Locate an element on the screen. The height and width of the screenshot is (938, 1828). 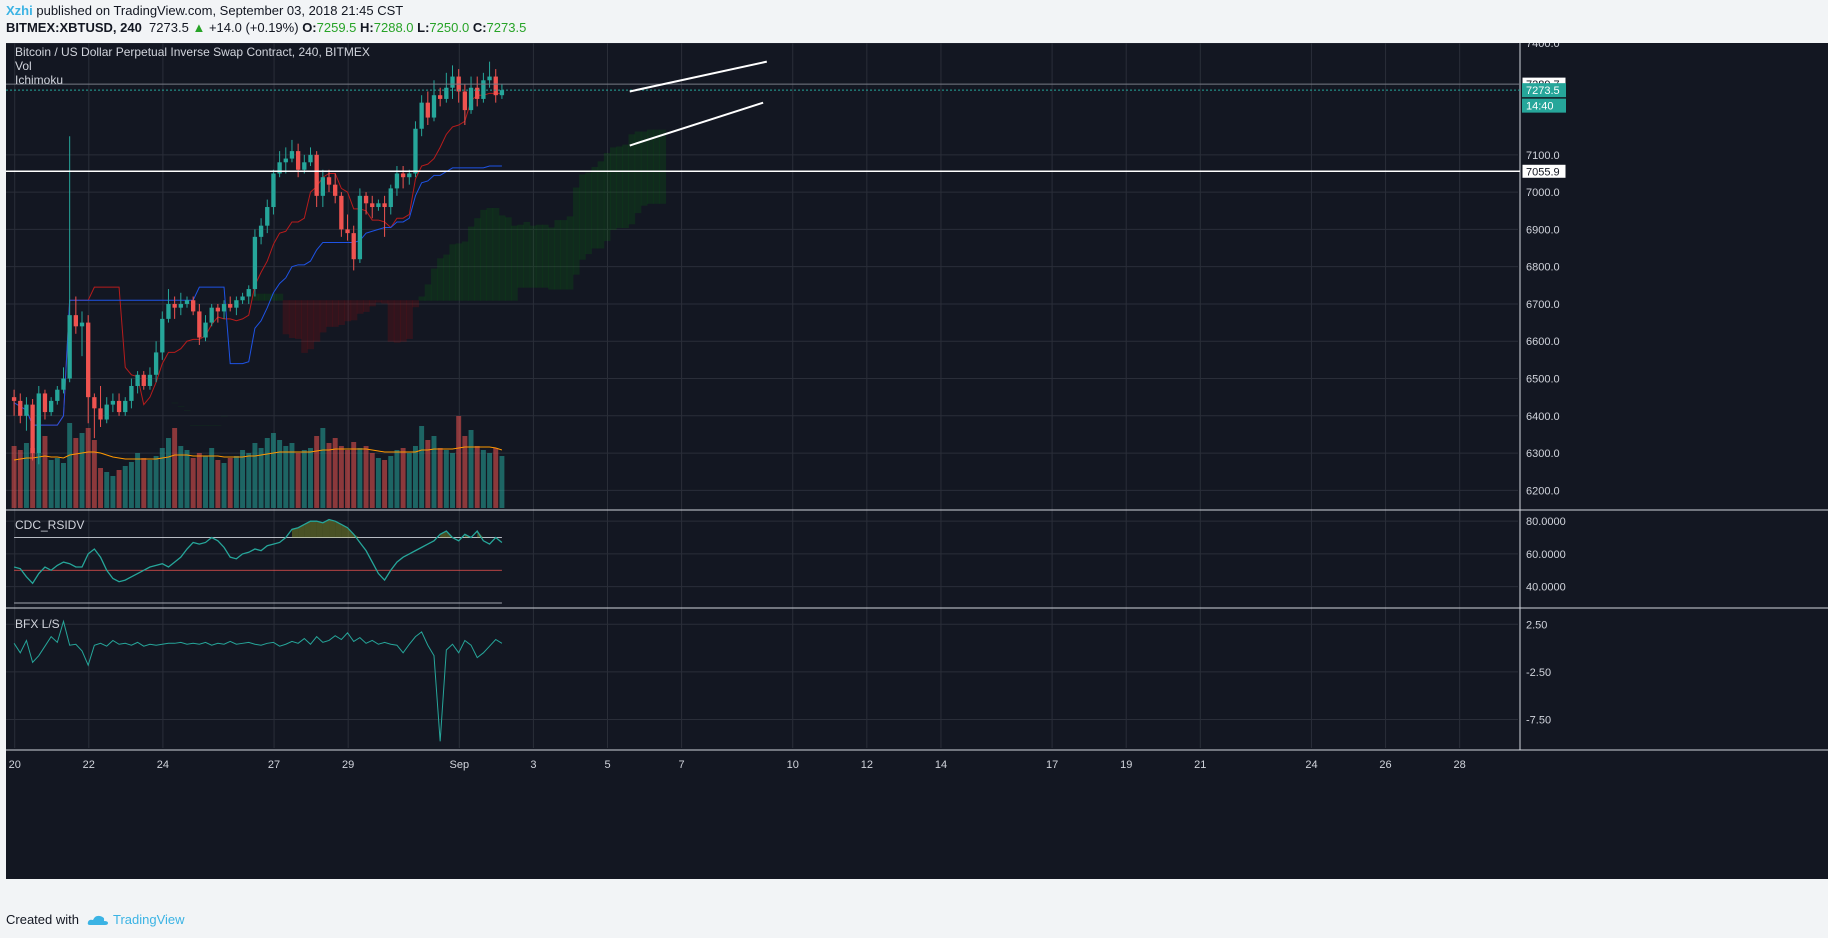
x-tick-label: 17 is located at coordinates (1052, 765).